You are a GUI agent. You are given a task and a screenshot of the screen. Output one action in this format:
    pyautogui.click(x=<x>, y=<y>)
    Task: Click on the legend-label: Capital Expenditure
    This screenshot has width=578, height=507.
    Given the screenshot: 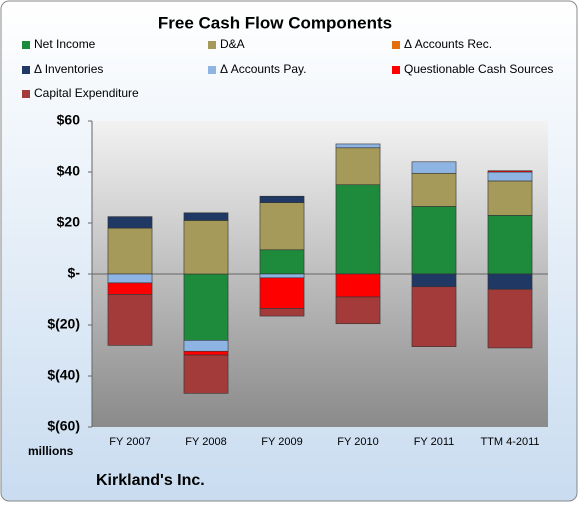 What is the action you would take?
    pyautogui.click(x=86, y=93)
    